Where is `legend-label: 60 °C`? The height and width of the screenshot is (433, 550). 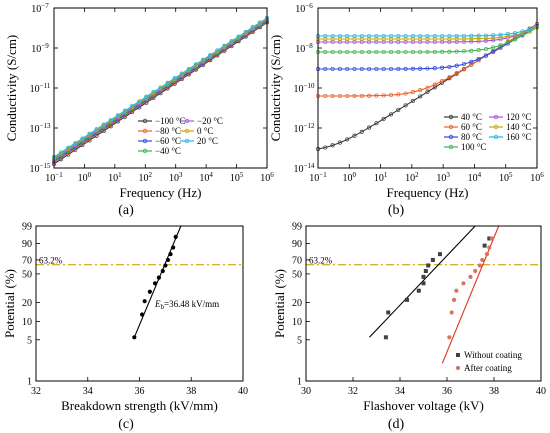 legend-label: 60 °C is located at coordinates (471, 127).